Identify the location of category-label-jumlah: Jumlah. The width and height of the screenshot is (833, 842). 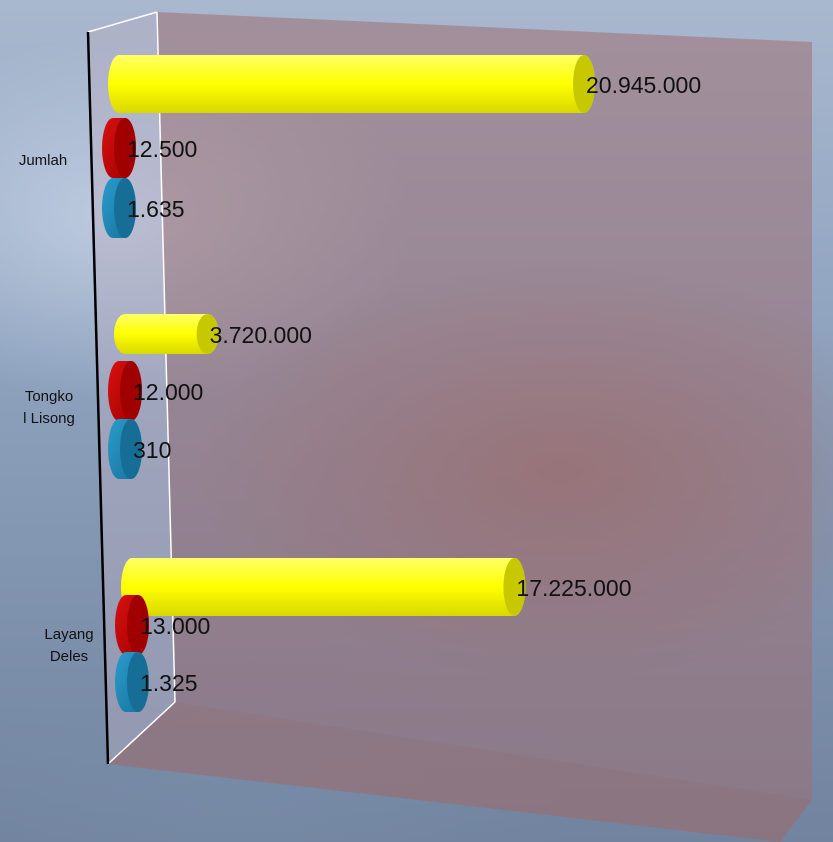
(43, 161).